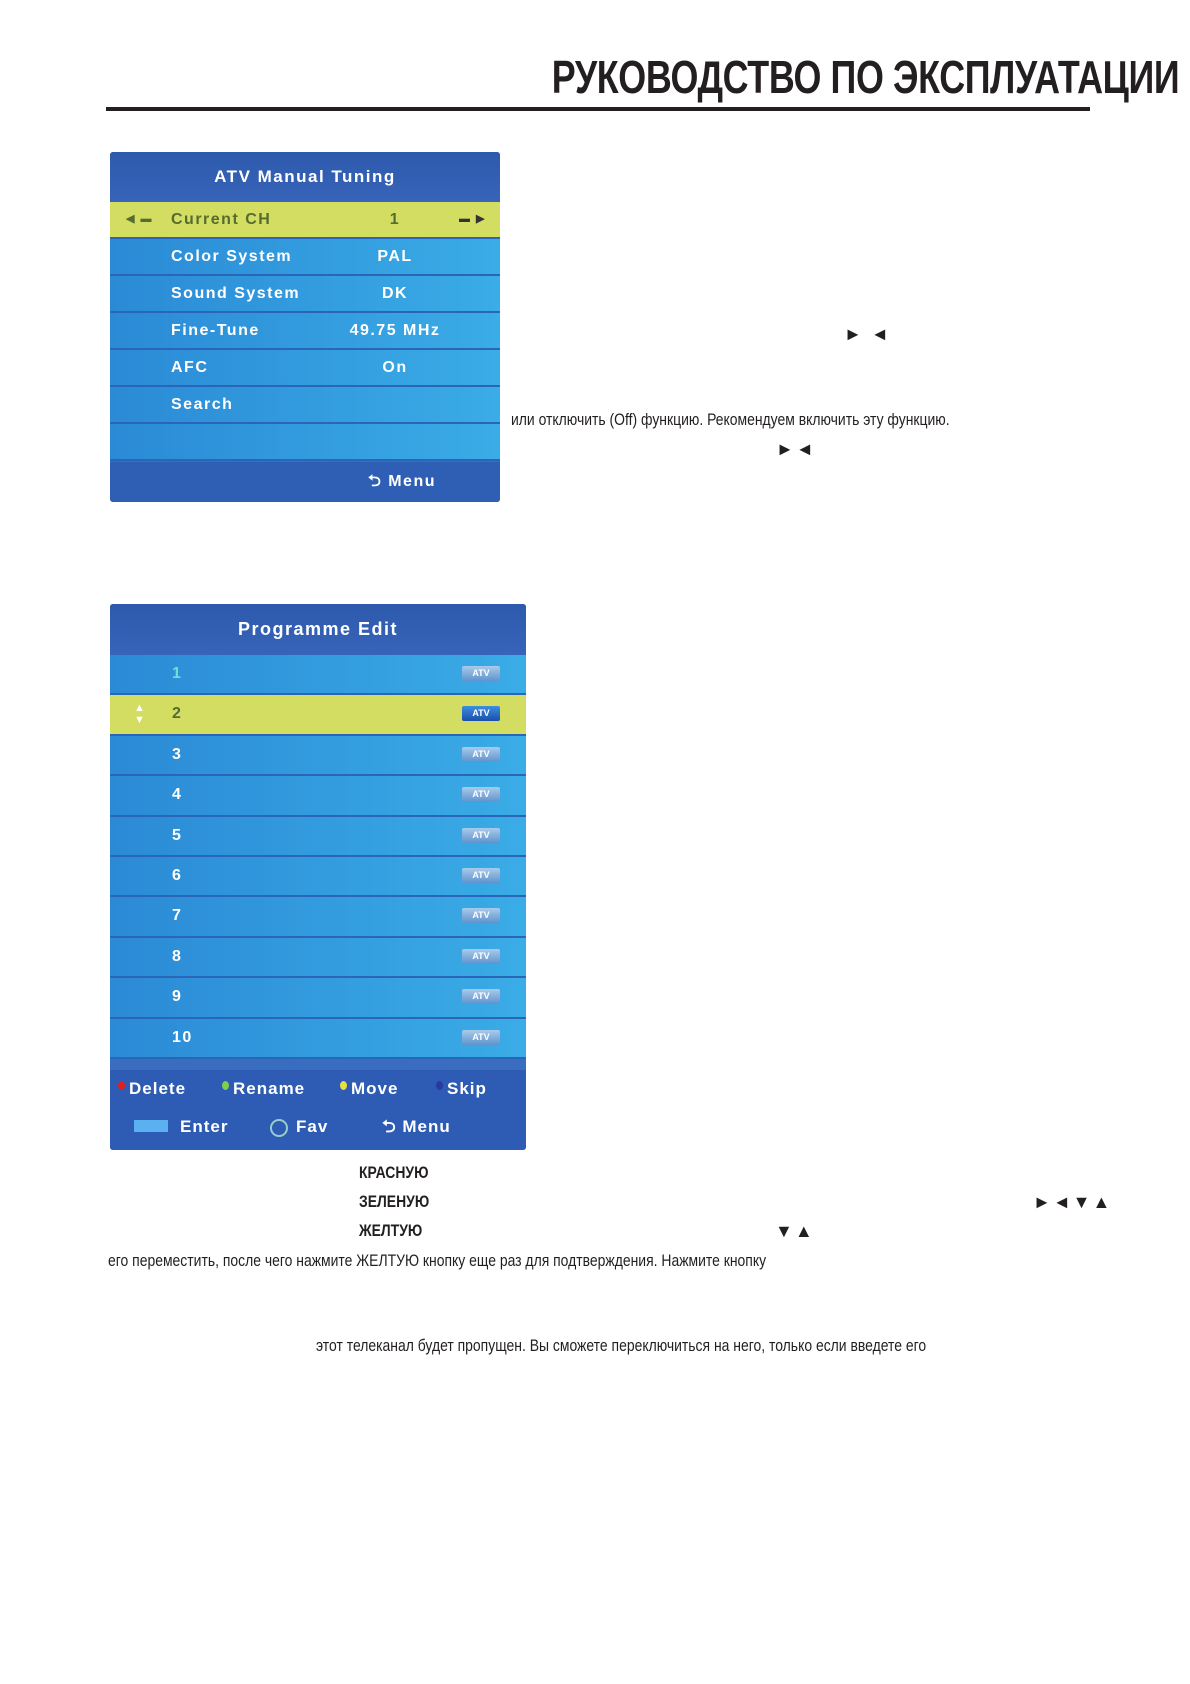  I want to click on rename-key: Rename, so click(263, 1089).